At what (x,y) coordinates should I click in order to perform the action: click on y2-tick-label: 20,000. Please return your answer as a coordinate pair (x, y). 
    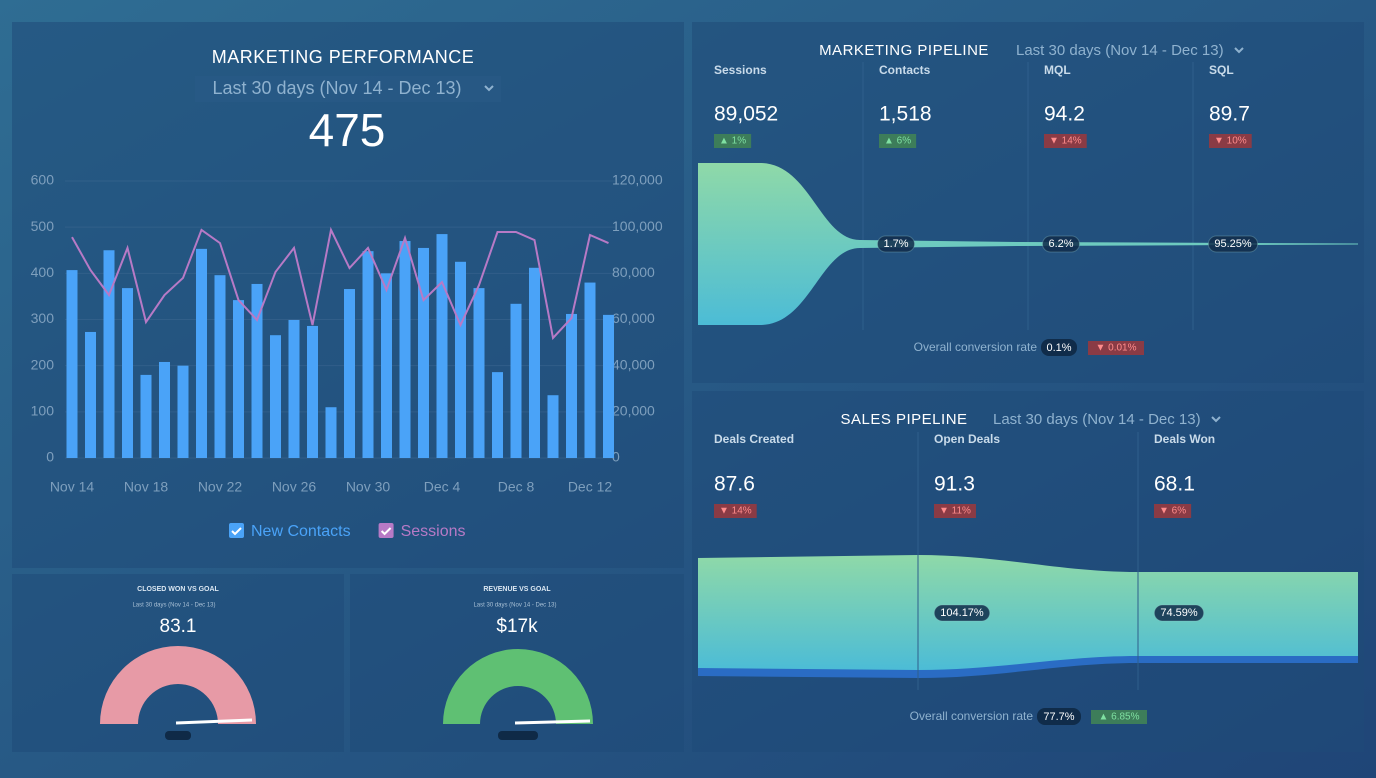
    Looking at the image, I should click on (633, 411).